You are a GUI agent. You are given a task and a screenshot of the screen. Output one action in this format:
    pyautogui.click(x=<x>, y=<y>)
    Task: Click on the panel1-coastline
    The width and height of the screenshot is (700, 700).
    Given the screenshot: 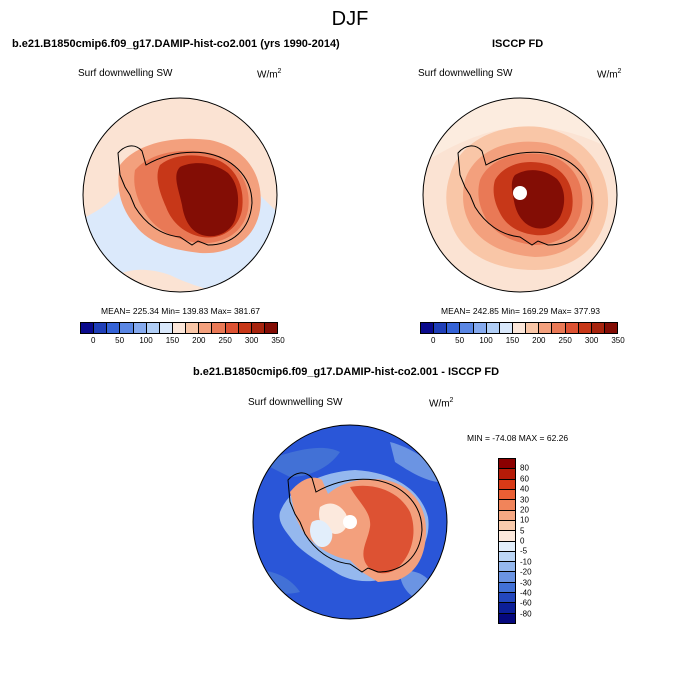 What is the action you would take?
    pyautogui.click(x=185, y=195)
    